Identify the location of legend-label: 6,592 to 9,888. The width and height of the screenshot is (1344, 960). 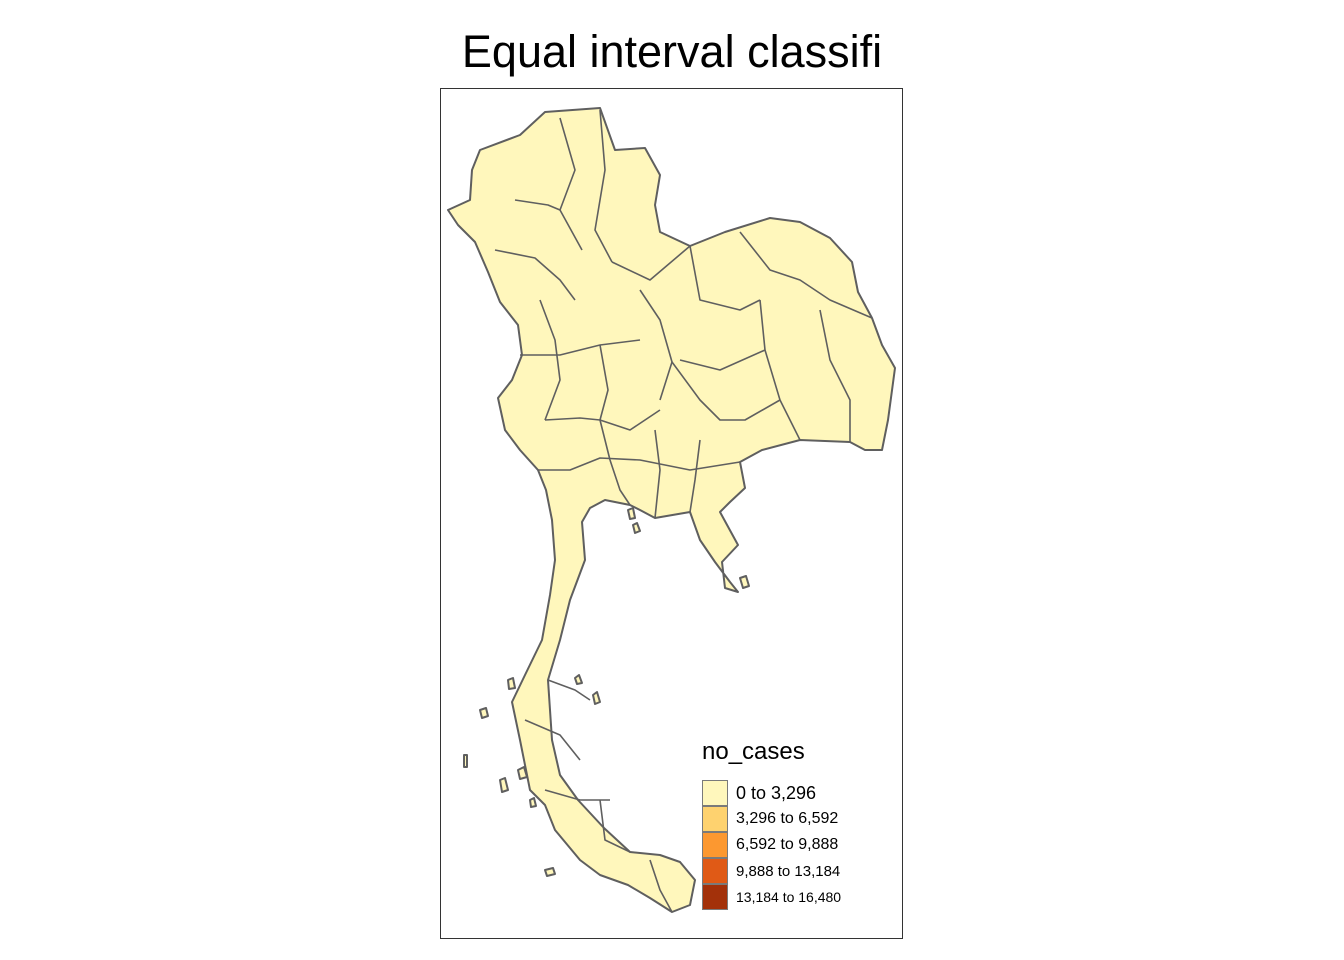
(787, 844).